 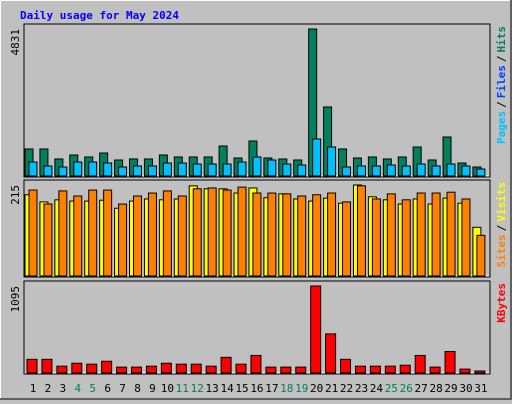 I want to click on x-tick-label: 4, so click(x=77, y=388).